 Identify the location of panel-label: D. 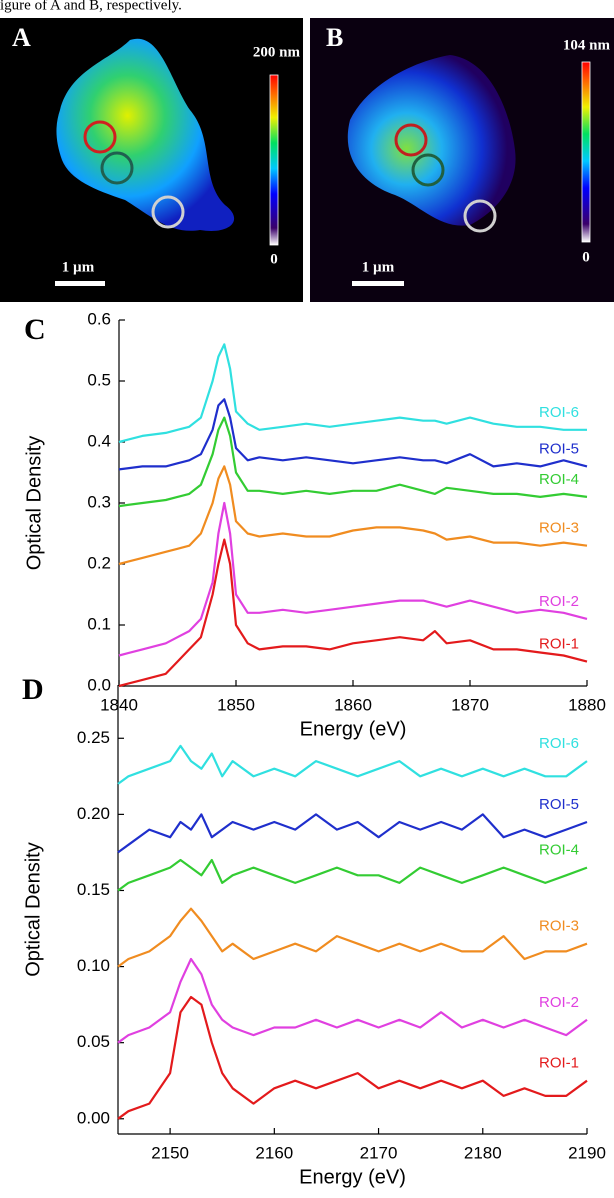
(33, 689).